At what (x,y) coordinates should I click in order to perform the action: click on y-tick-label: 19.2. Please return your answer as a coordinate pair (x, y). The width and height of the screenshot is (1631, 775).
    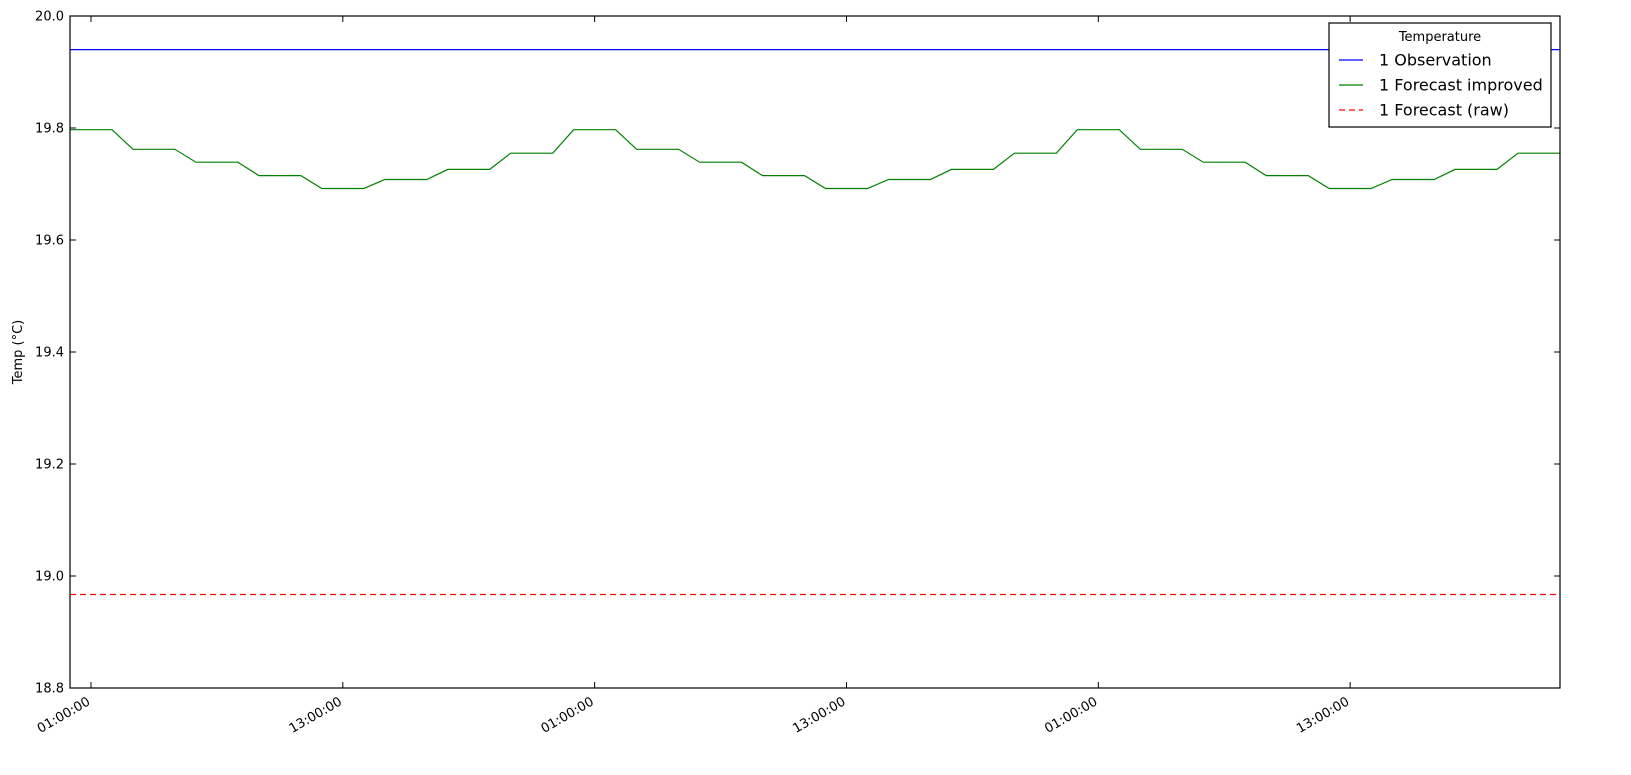
    Looking at the image, I should click on (49, 465).